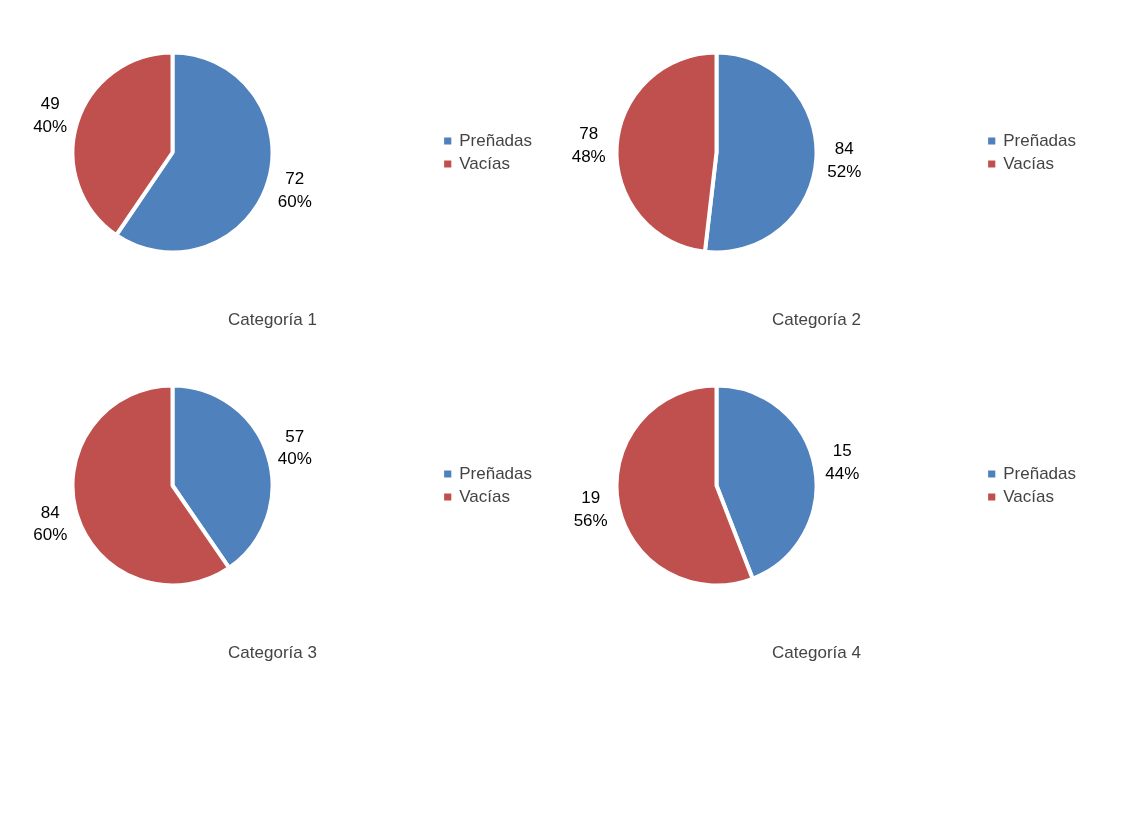 This screenshot has height=824, width=1137. I want to click on text: Categoría 2, so click(816, 319).